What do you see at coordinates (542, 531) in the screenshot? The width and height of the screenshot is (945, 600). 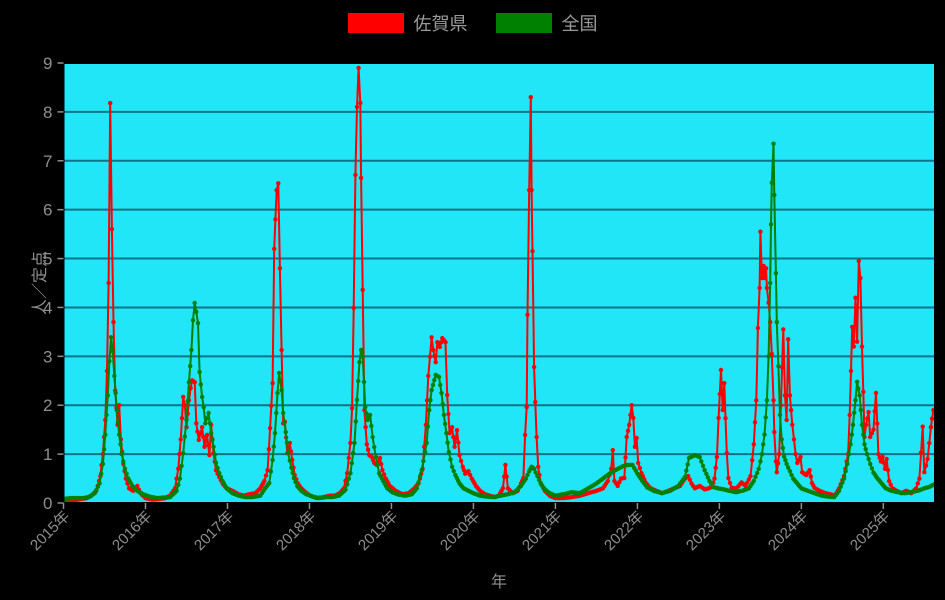 I see `x-tick-label: 2021年` at bounding box center [542, 531].